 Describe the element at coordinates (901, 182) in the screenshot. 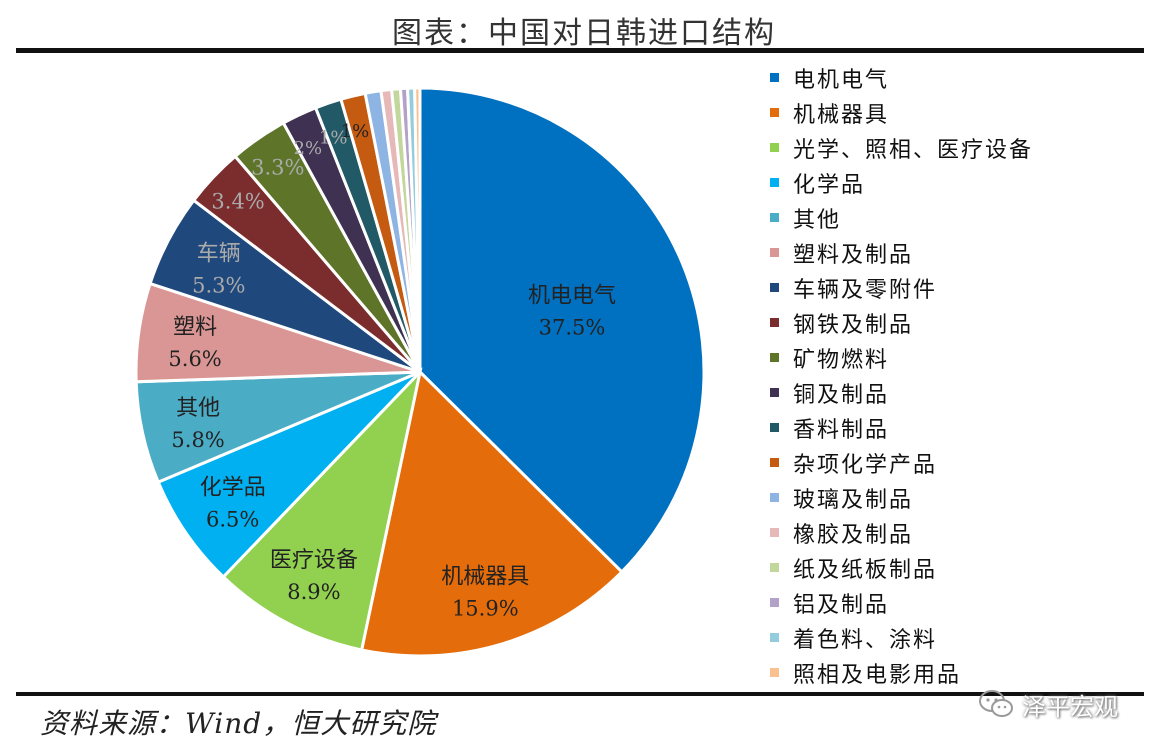

I see `legend-item-4: 化学品` at that location.